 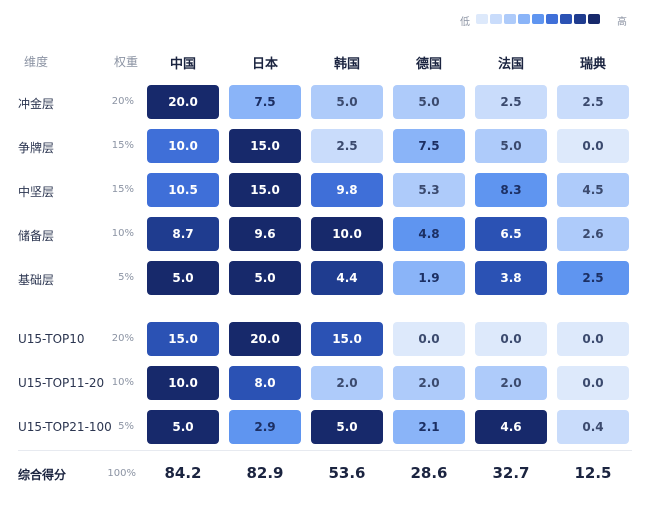 What do you see at coordinates (182, 64) in the screenshot?
I see `country-header: 中国` at bounding box center [182, 64].